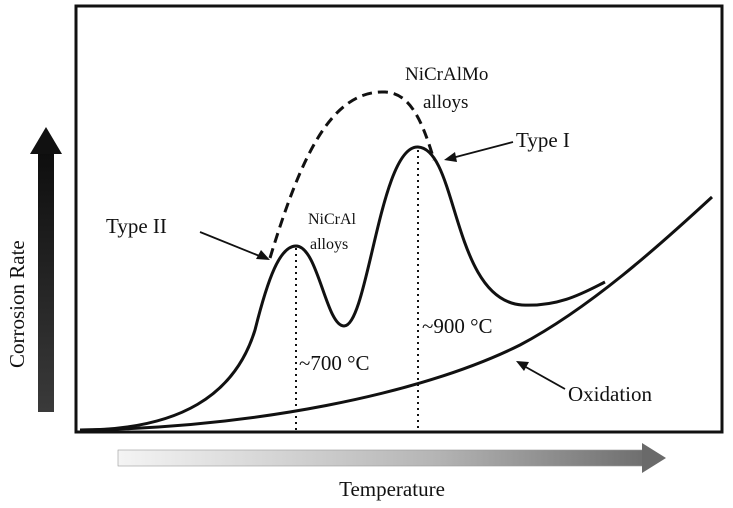 The width and height of the screenshot is (733, 508). I want to click on type1-arrow, so click(479, 151).